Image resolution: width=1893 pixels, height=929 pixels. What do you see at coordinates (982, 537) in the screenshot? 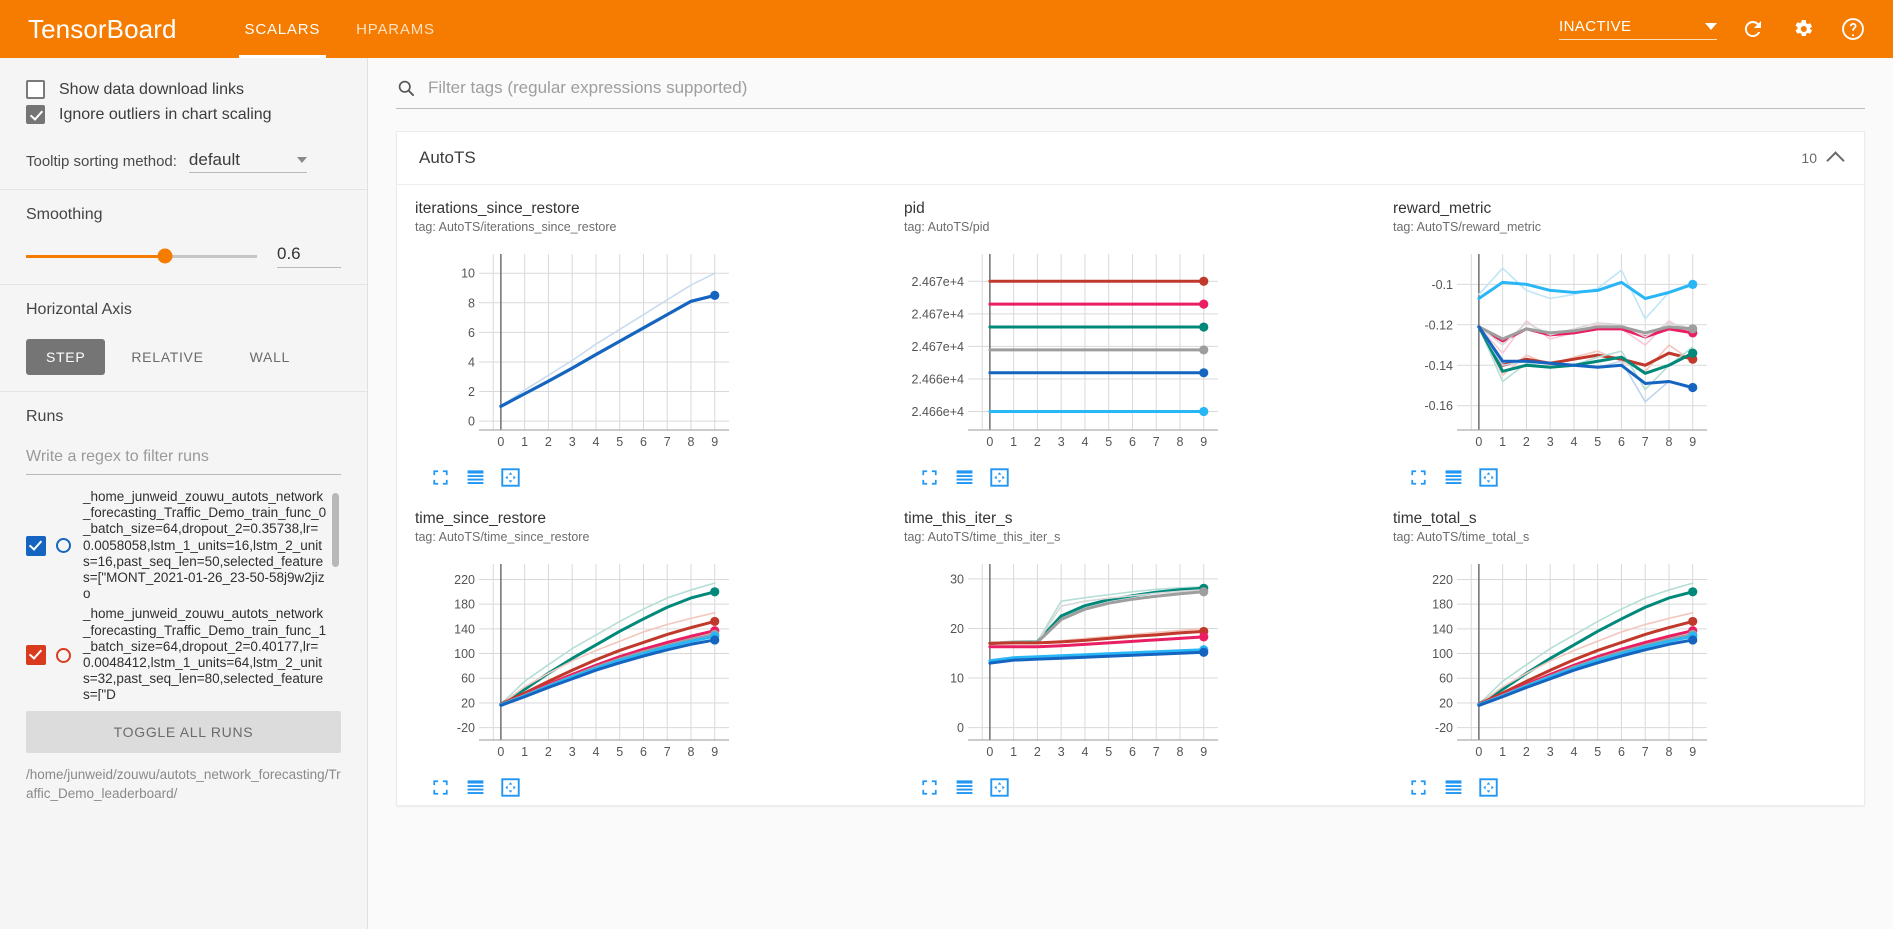
I see `chart-tag: tag: AutoTS/time_this_iter_s` at bounding box center [982, 537].